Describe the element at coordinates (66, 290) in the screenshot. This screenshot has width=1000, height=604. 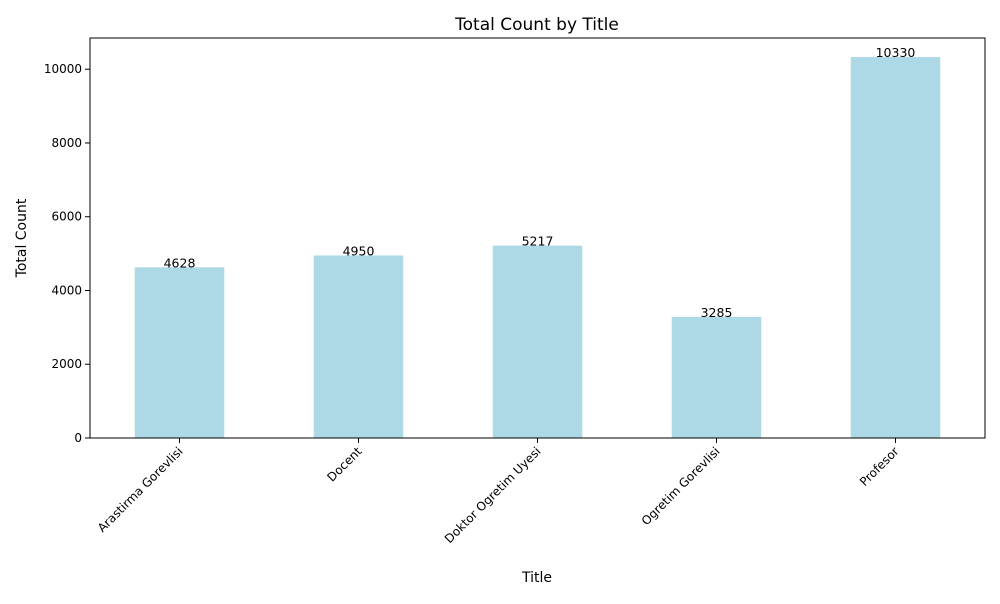
I see `y-tick-label-2: 4000` at that location.